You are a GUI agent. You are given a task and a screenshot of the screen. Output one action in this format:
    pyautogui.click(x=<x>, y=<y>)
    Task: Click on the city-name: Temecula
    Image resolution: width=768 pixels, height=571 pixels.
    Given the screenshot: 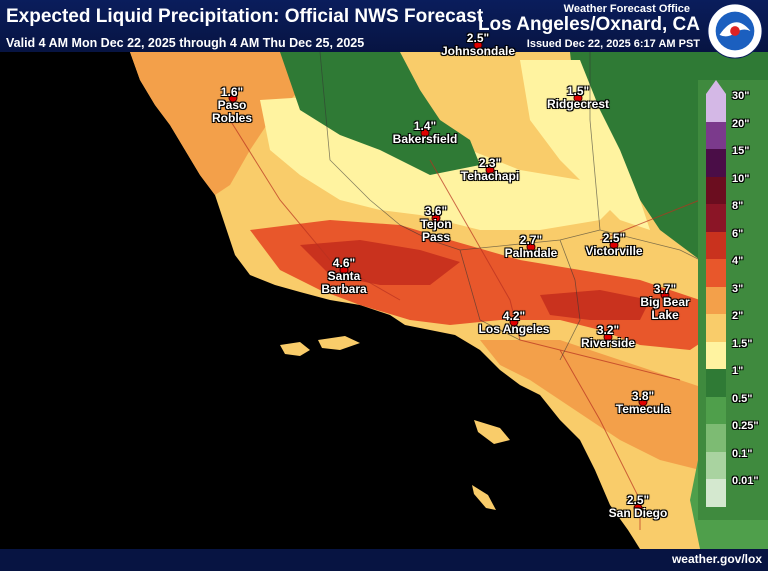 What is the action you would take?
    pyautogui.click(x=643, y=409)
    